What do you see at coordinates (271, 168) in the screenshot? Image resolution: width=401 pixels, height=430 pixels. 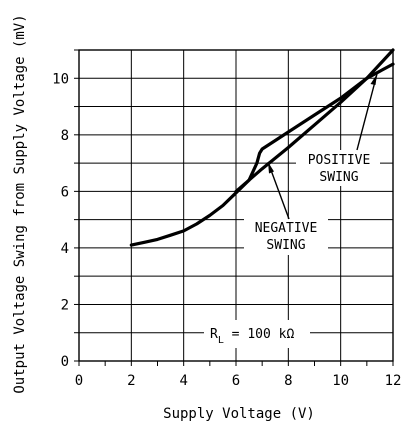 I see `negative-swing-arrowhead` at bounding box center [271, 168].